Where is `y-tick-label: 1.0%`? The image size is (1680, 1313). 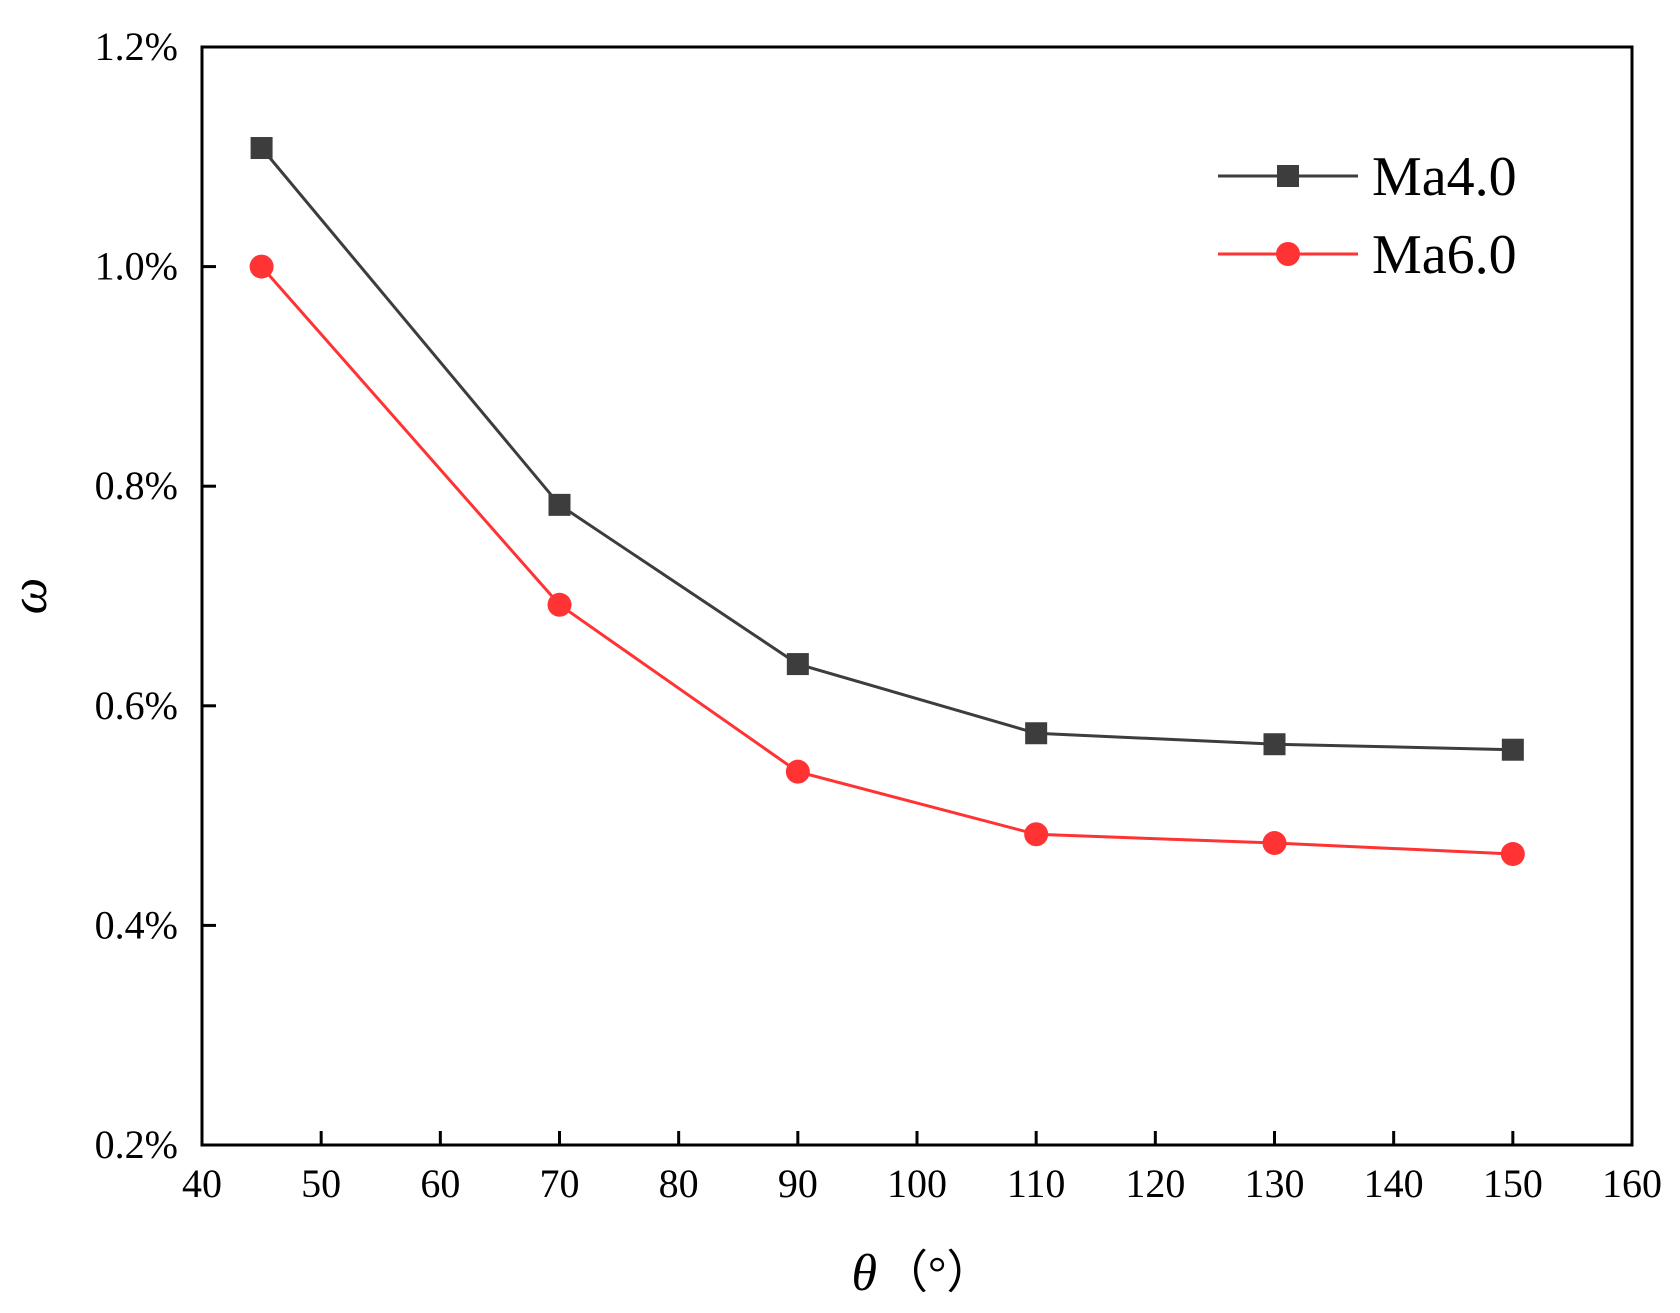
y-tick-label: 1.0% is located at coordinates (136, 266).